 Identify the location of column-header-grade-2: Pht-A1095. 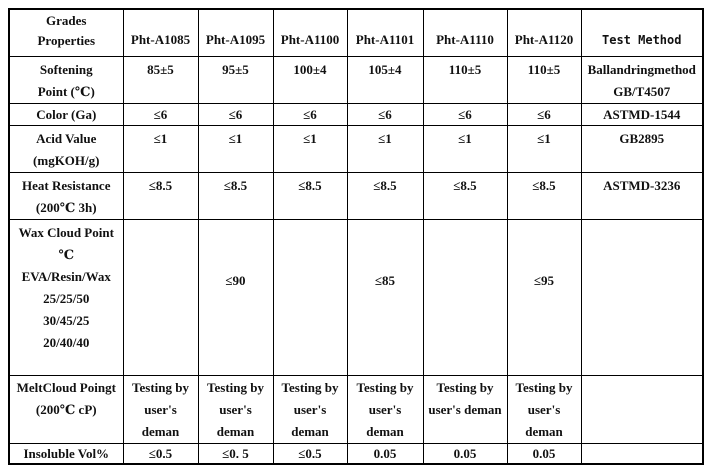
(235, 32).